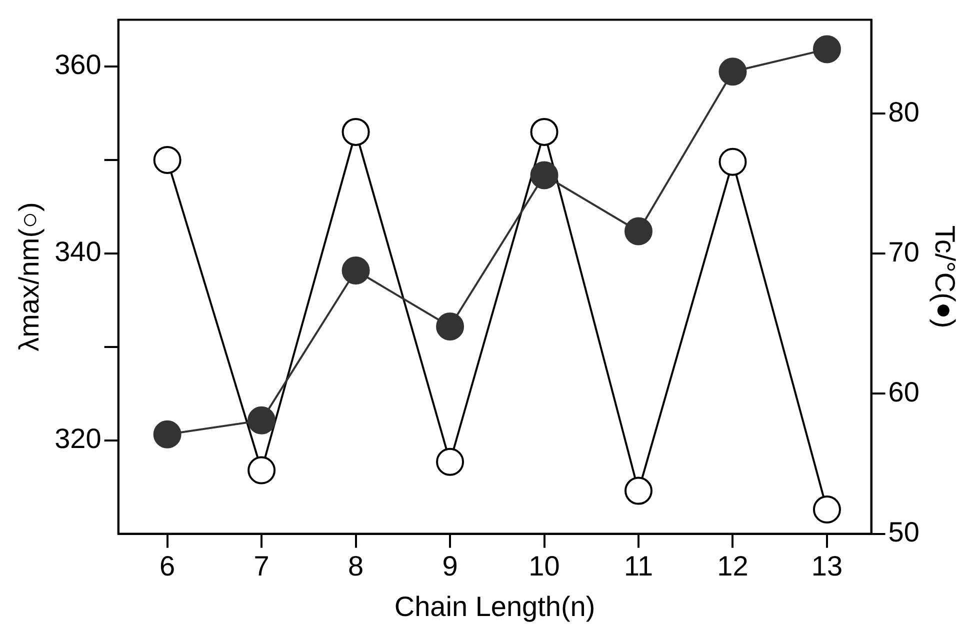 This screenshot has width=974, height=639. What do you see at coordinates (904, 112) in the screenshot?
I see `y2-tick-label: 80` at bounding box center [904, 112].